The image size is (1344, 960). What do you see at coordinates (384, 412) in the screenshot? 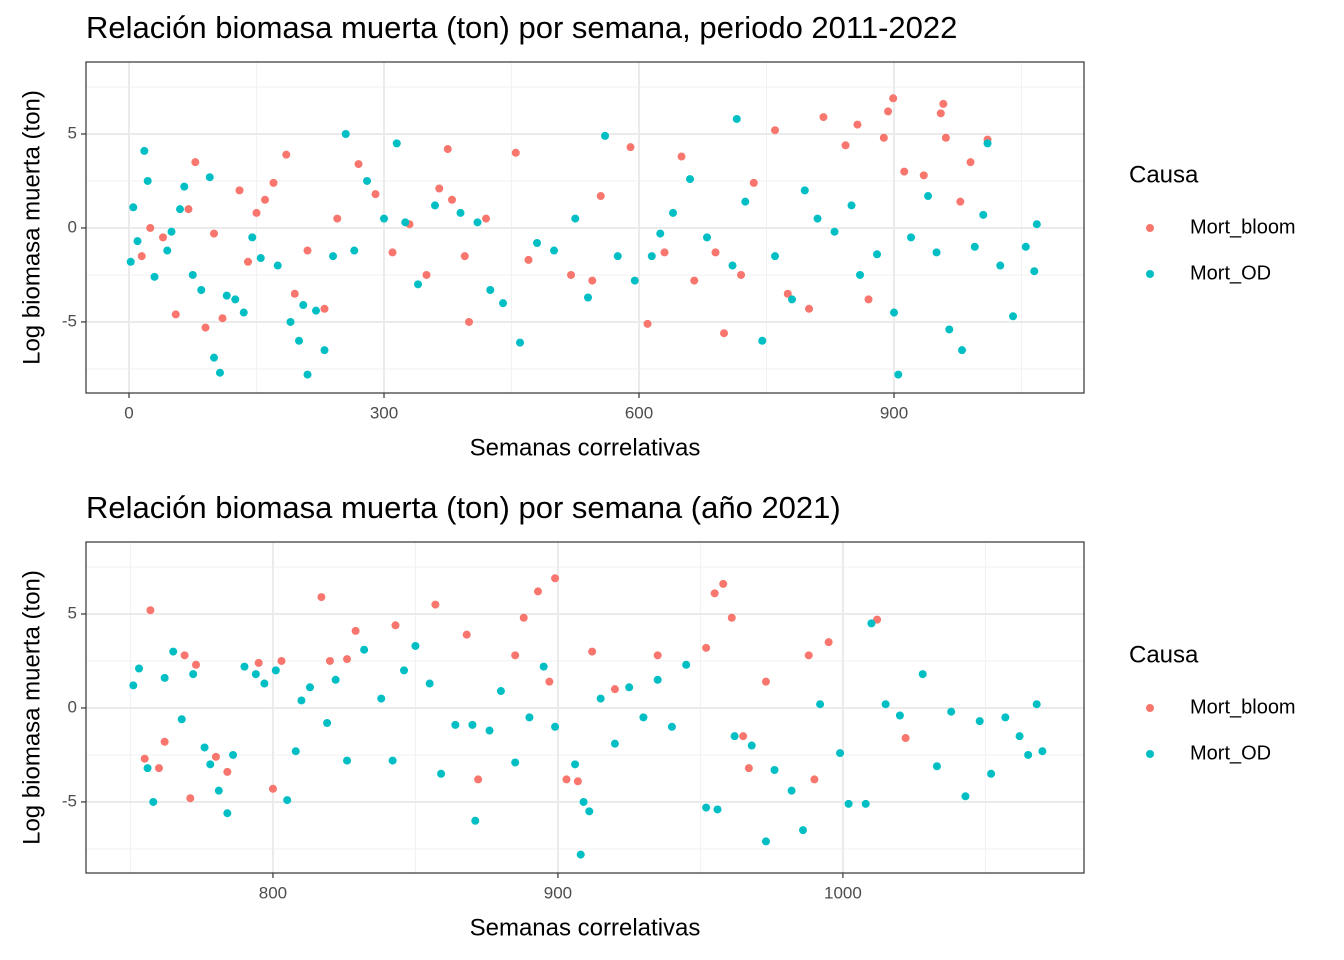
I see `x-tick-label: 300` at bounding box center [384, 412].